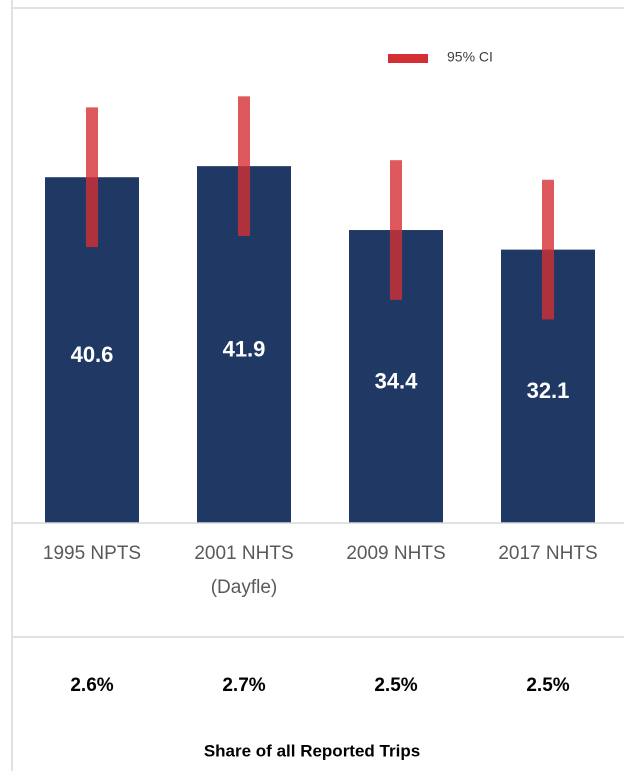 The image size is (624, 771). What do you see at coordinates (243, 685) in the screenshot?
I see `share-value: 2.7%` at bounding box center [243, 685].